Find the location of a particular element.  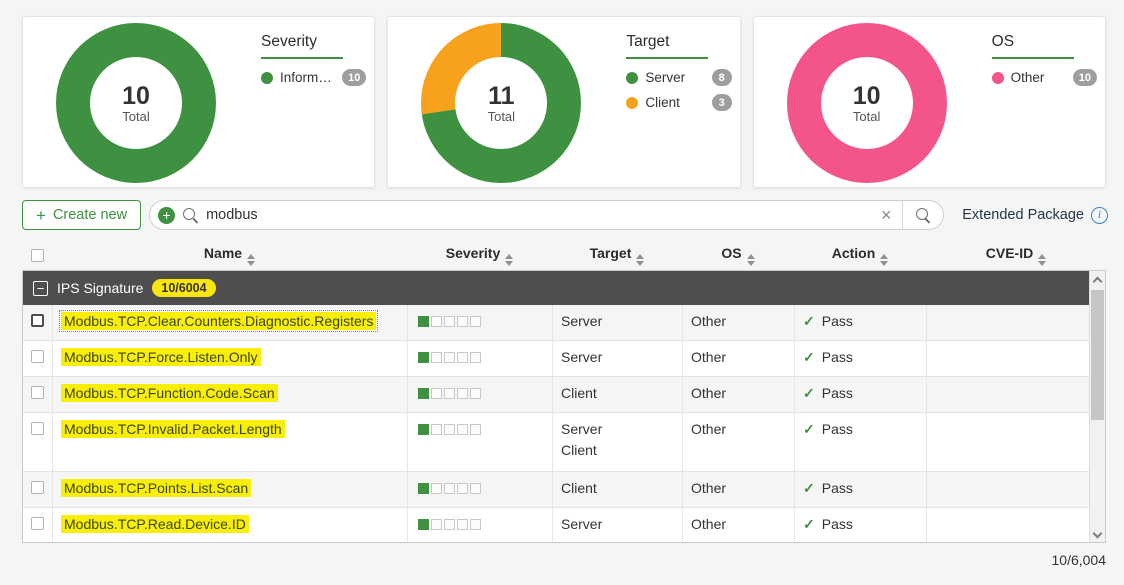

legend-item-label: Client is located at coordinates (662, 102).